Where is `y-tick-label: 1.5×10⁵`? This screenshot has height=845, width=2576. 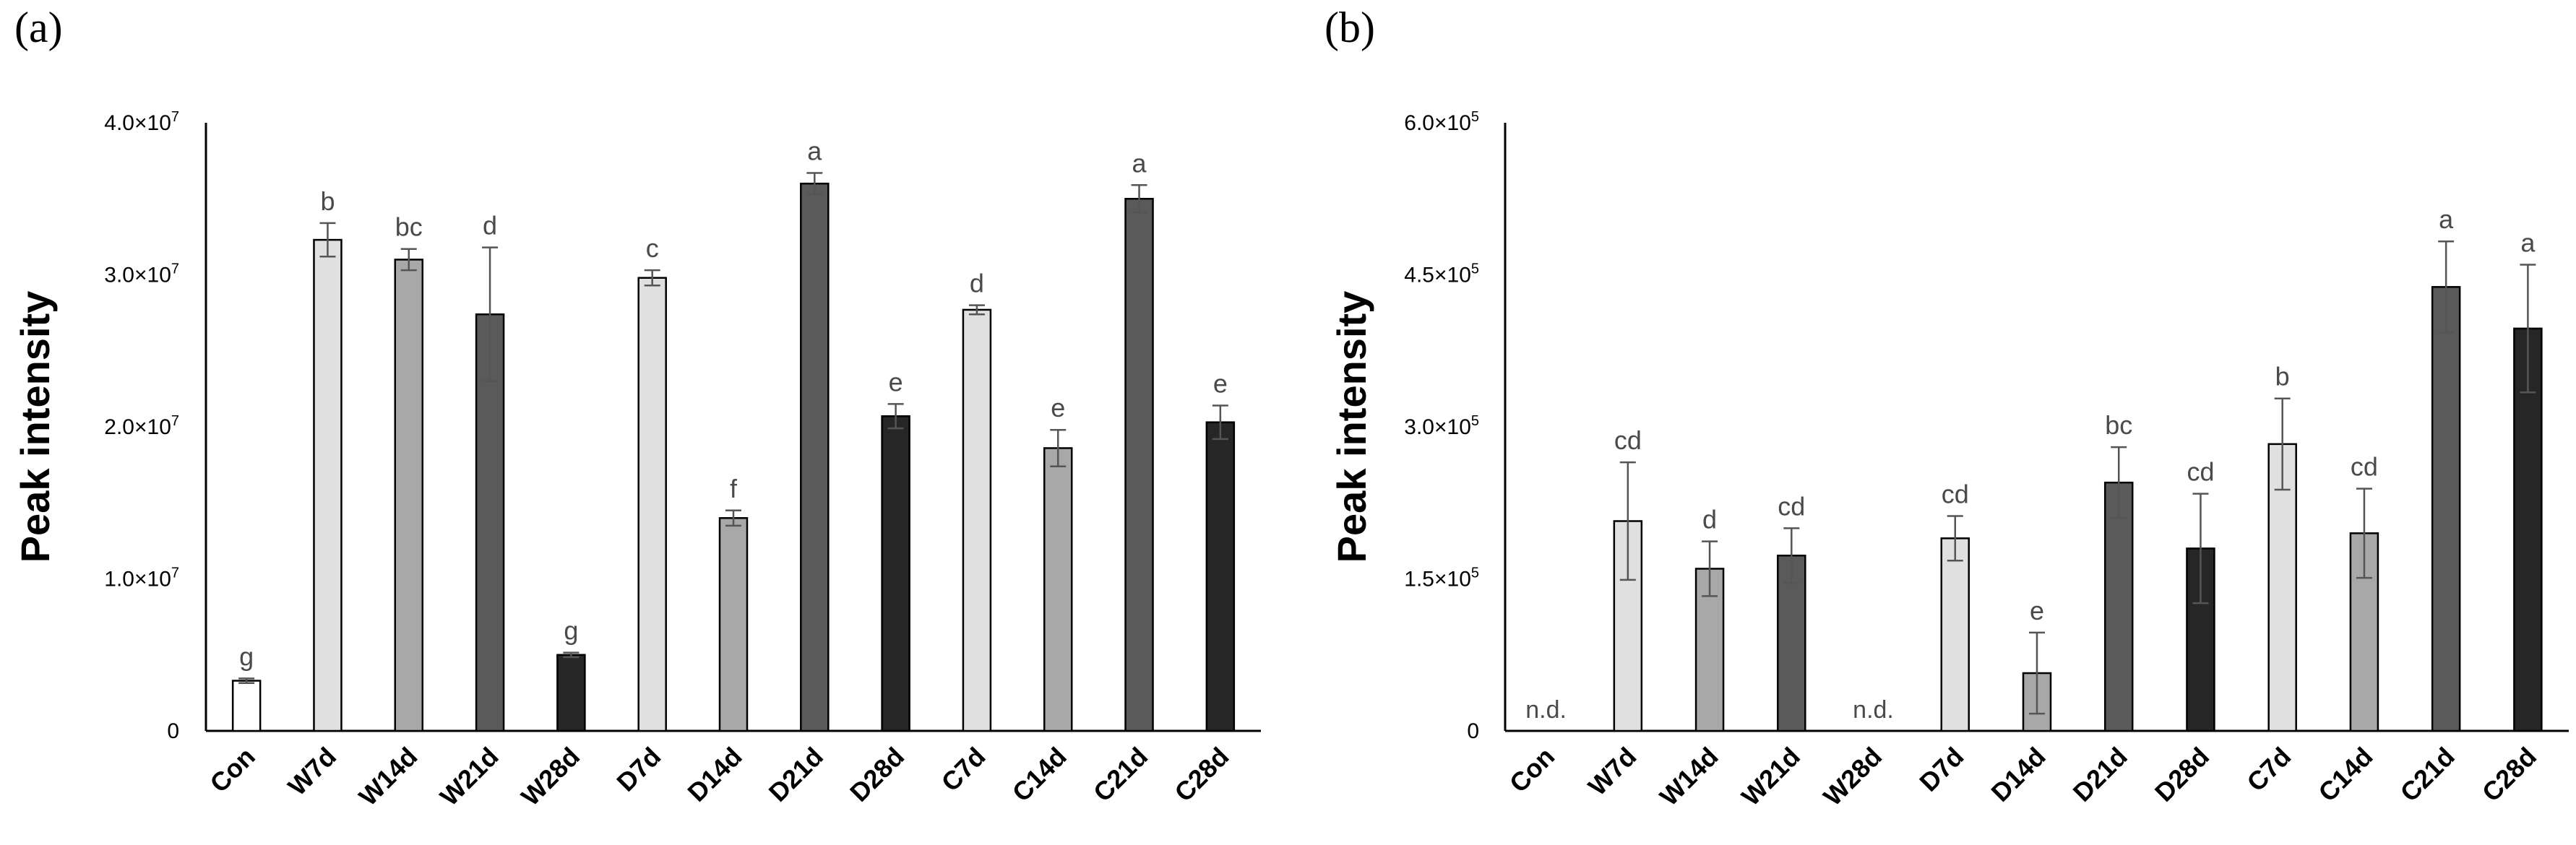
y-tick-label: 1.5×10⁵ is located at coordinates (1441, 579).